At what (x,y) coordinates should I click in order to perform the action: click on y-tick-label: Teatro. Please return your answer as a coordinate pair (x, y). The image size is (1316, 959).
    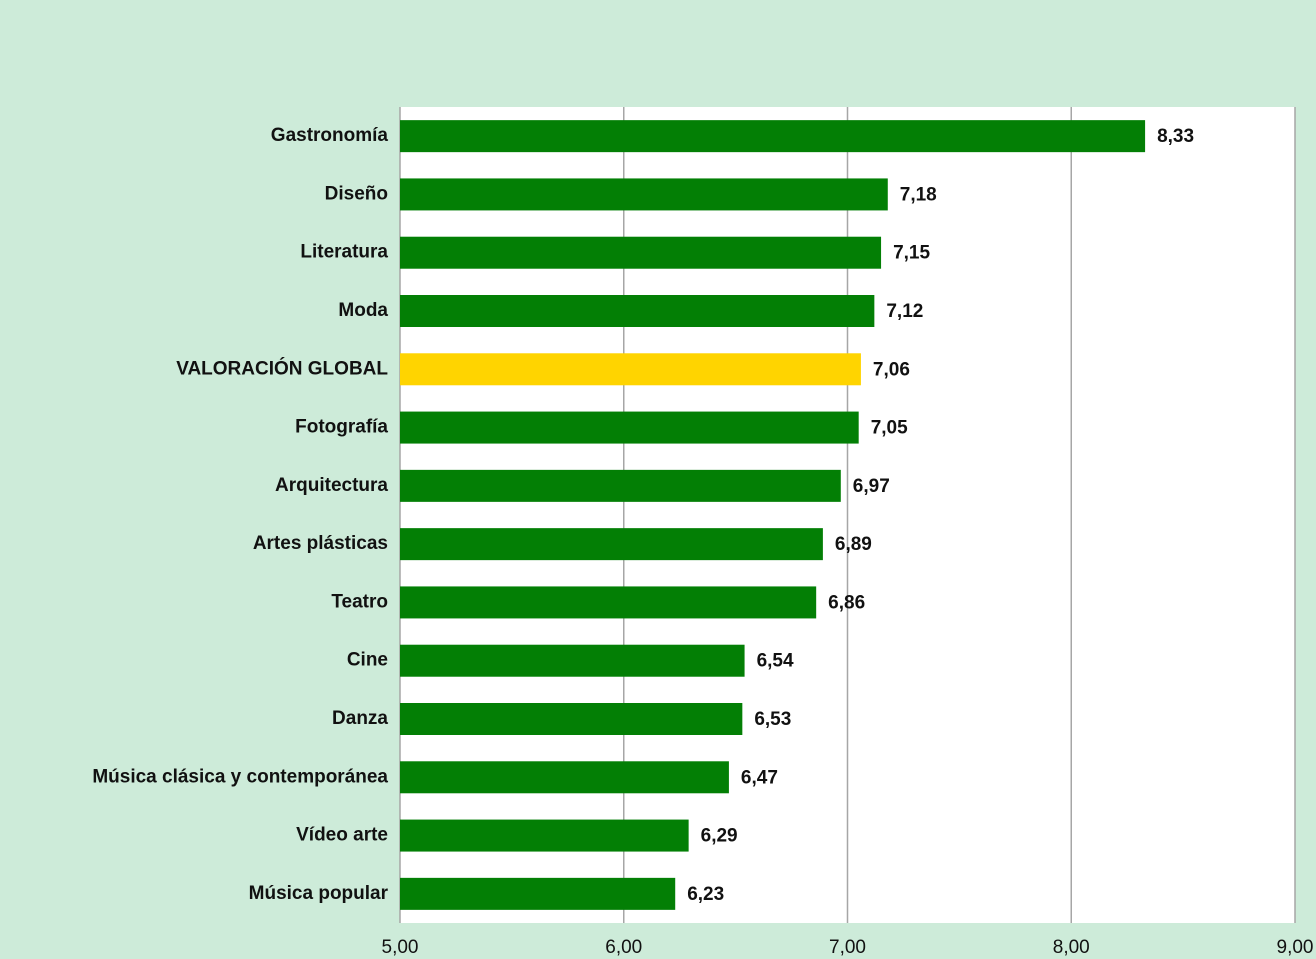
    Looking at the image, I should click on (359, 601).